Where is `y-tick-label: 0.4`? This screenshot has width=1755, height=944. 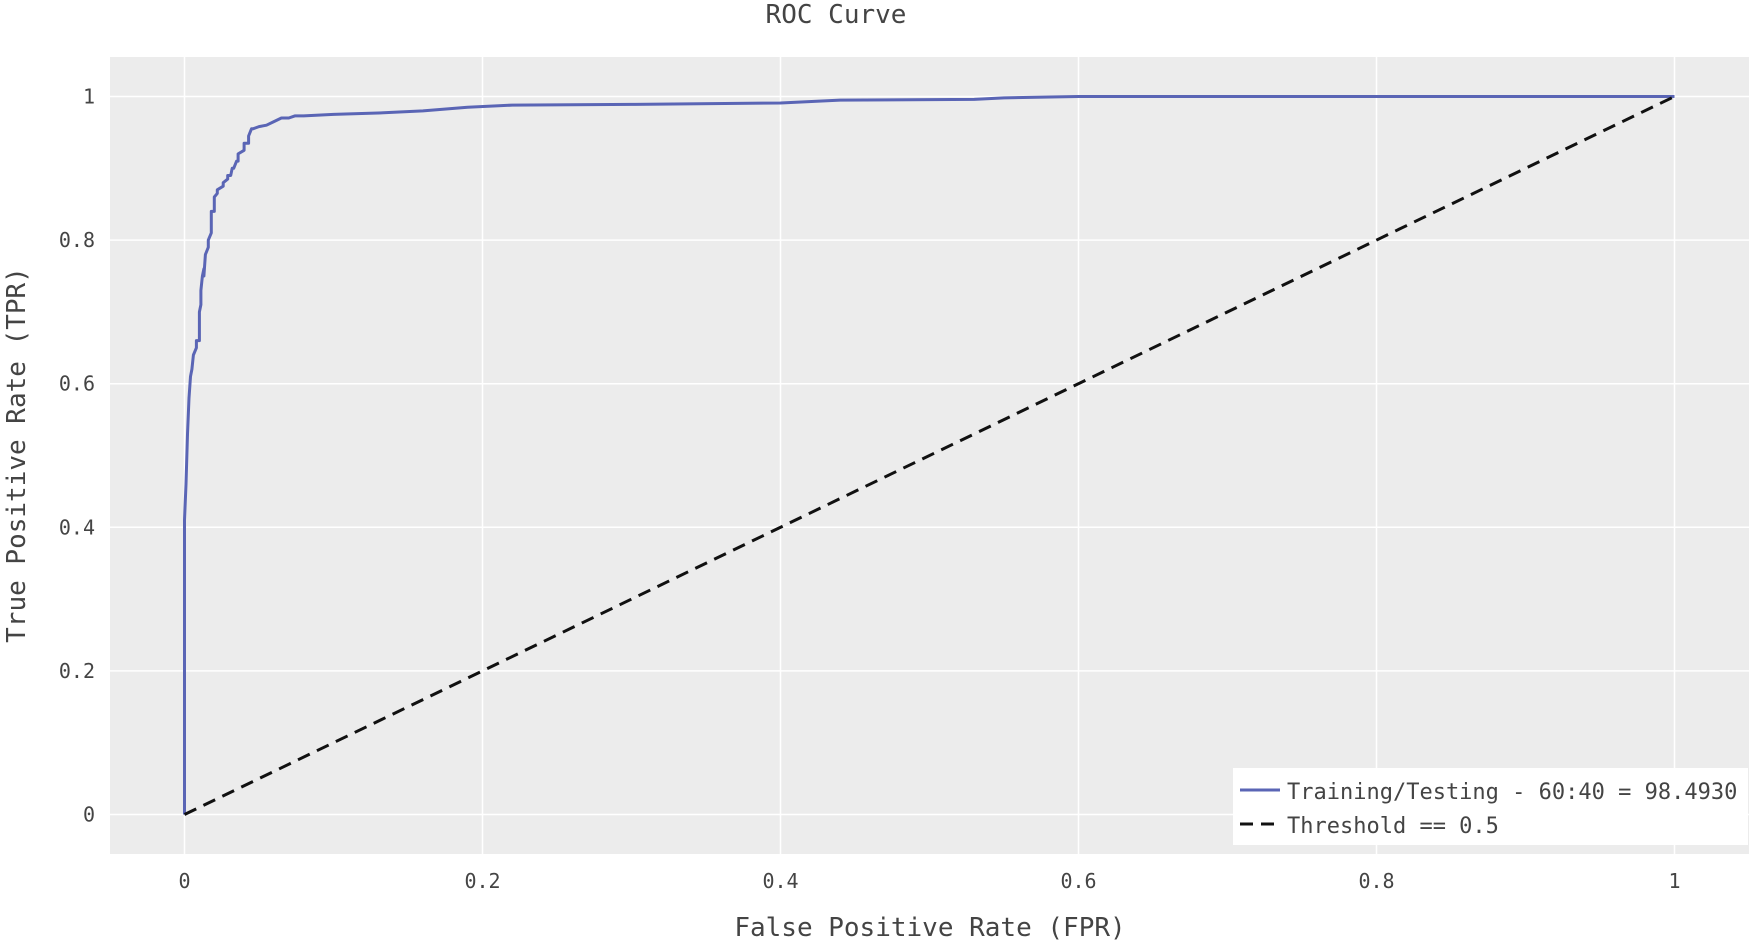
y-tick-label: 0.4 is located at coordinates (77, 527).